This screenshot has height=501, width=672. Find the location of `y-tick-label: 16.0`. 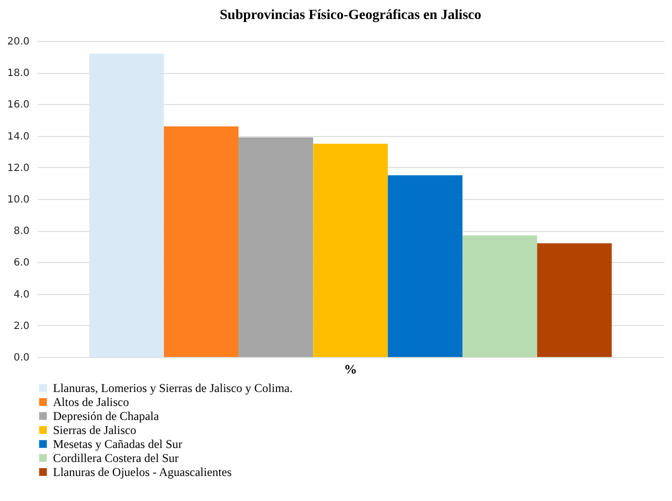

y-tick-label: 16.0 is located at coordinates (18, 105).